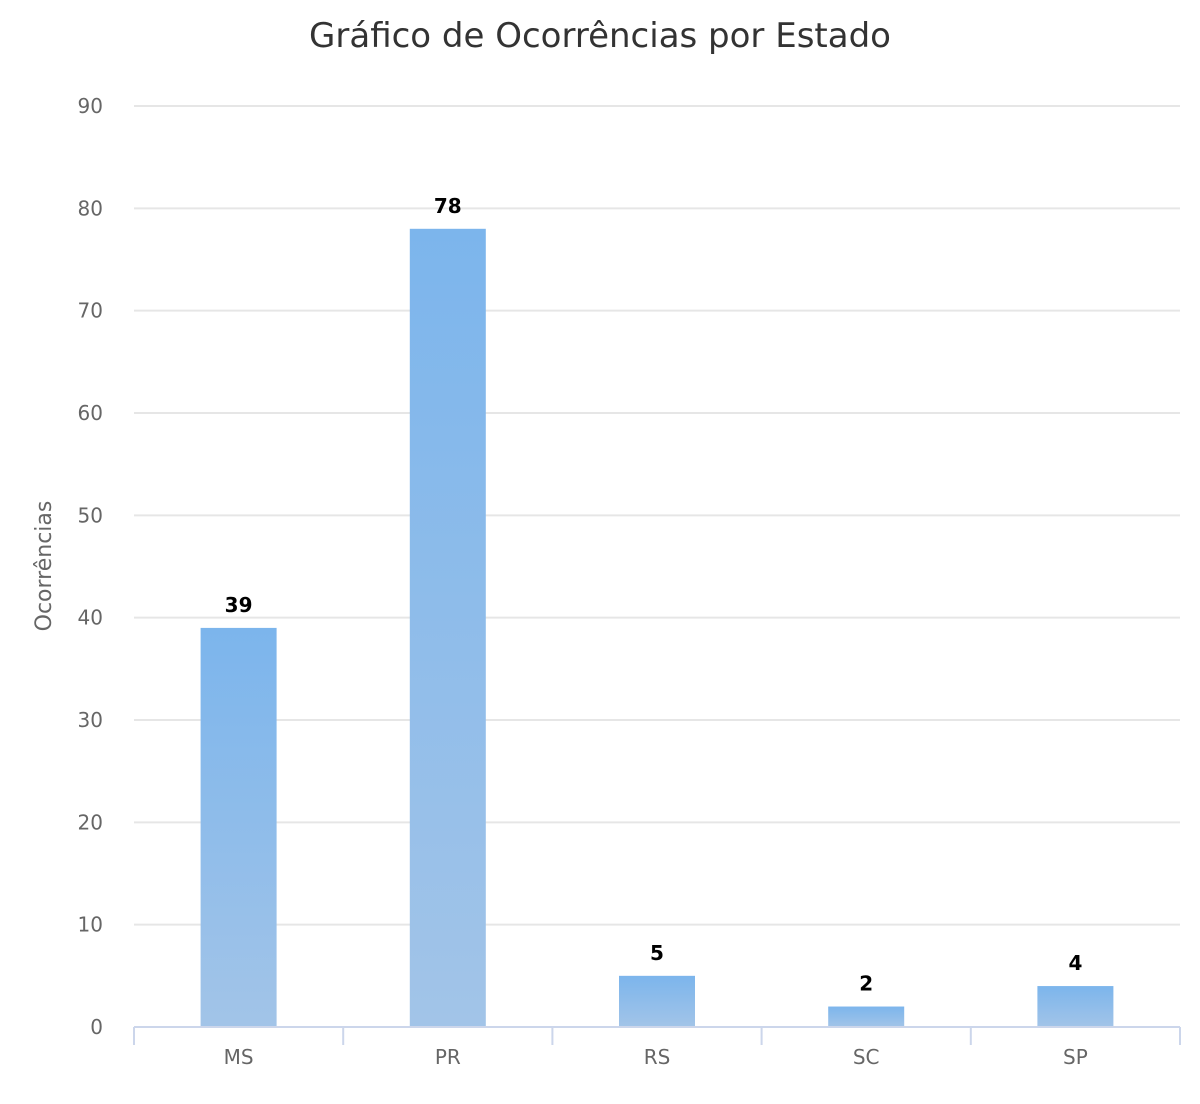 The width and height of the screenshot is (1200, 1104). What do you see at coordinates (239, 605) in the screenshot?
I see `data-label-ms: 39` at bounding box center [239, 605].